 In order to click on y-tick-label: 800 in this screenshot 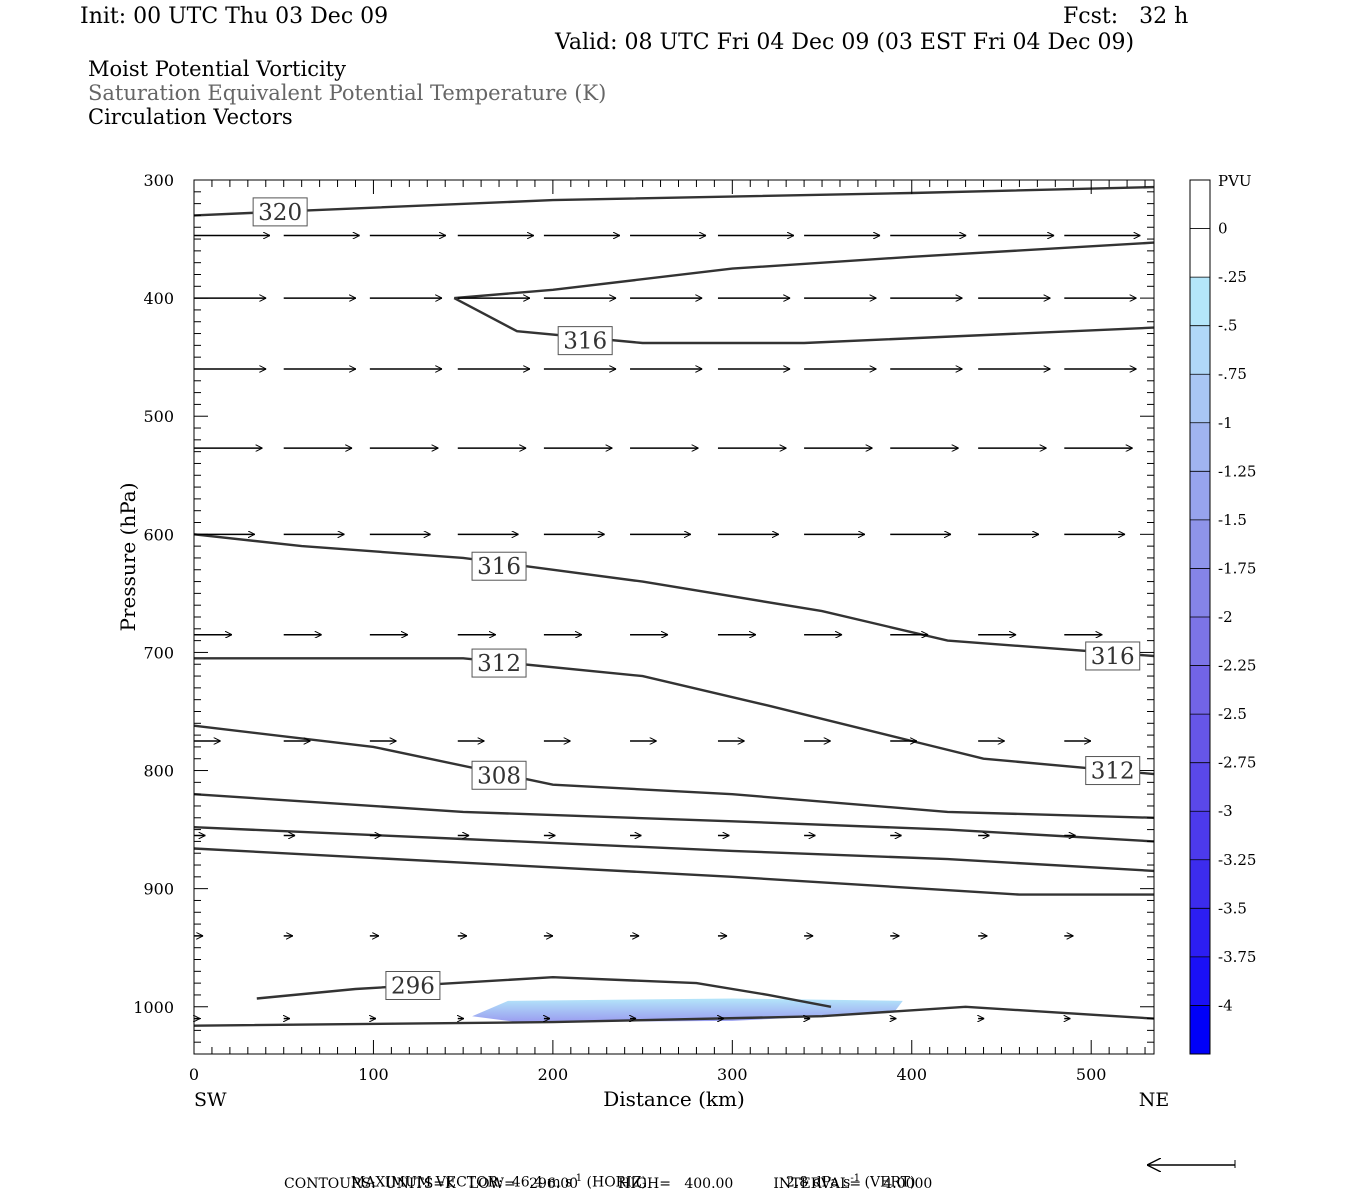, I will do `click(158, 771)`.